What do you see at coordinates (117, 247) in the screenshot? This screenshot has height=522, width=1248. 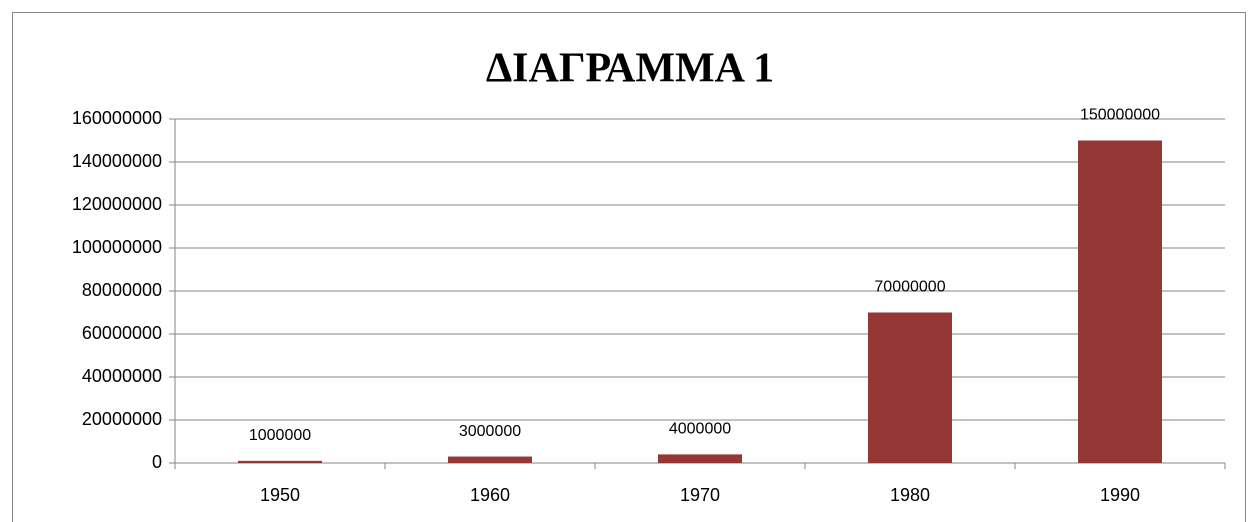 I see `y-tick-label: 100000000` at bounding box center [117, 247].